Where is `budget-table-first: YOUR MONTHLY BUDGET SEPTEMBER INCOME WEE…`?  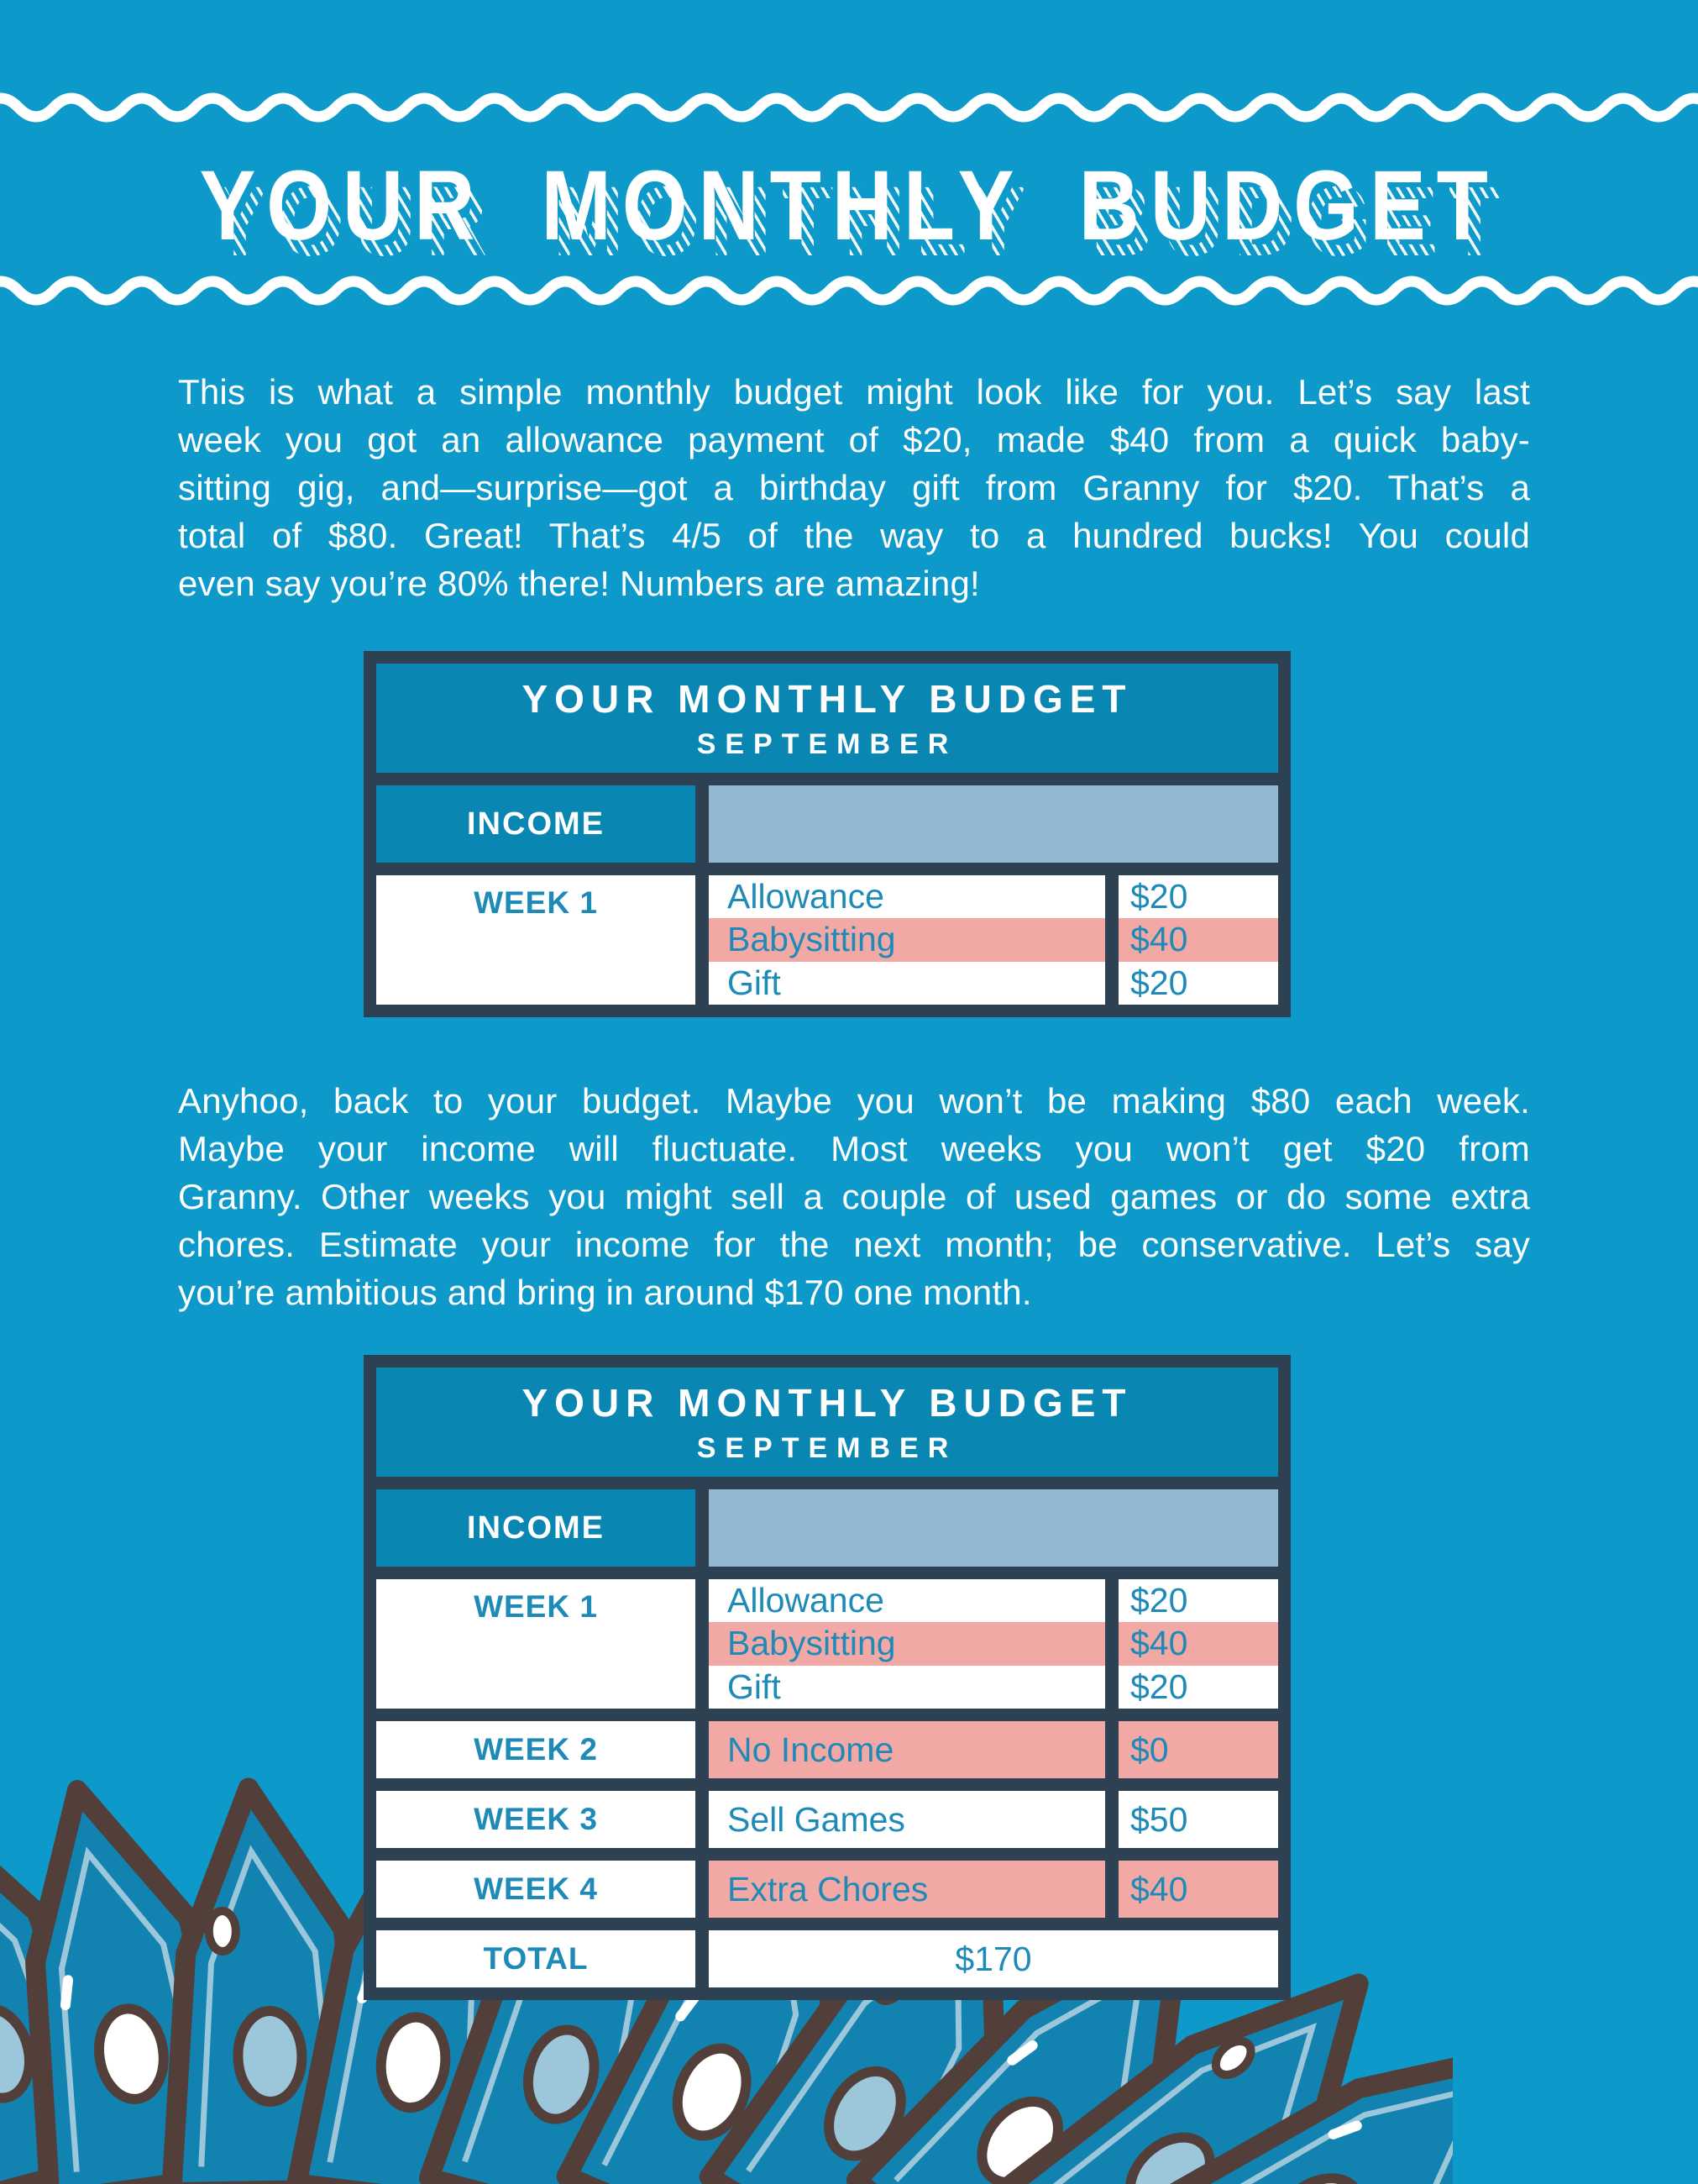
budget-table-first: YOUR MONTHLY BUDGET SEPTEMBER INCOME WEE… is located at coordinates (828, 834).